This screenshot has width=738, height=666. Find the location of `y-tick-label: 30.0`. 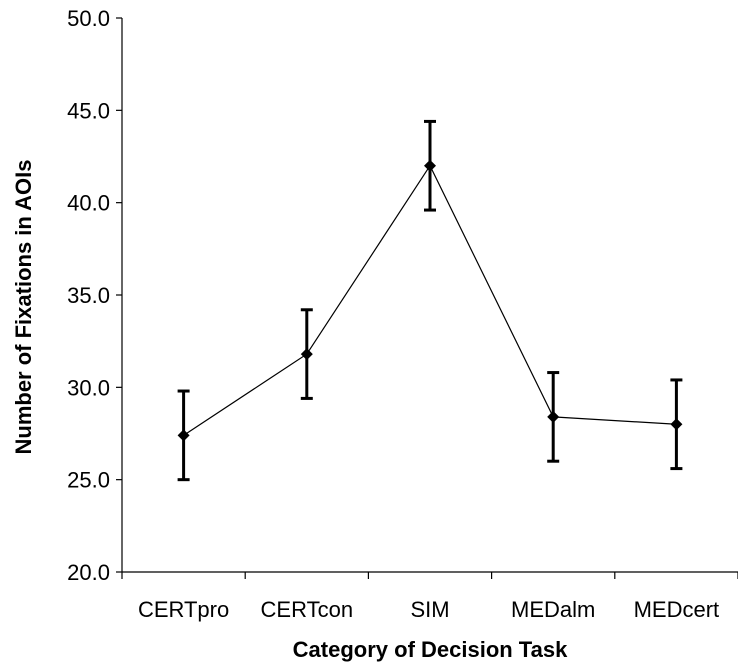

y-tick-label: 30.0 is located at coordinates (88, 387).